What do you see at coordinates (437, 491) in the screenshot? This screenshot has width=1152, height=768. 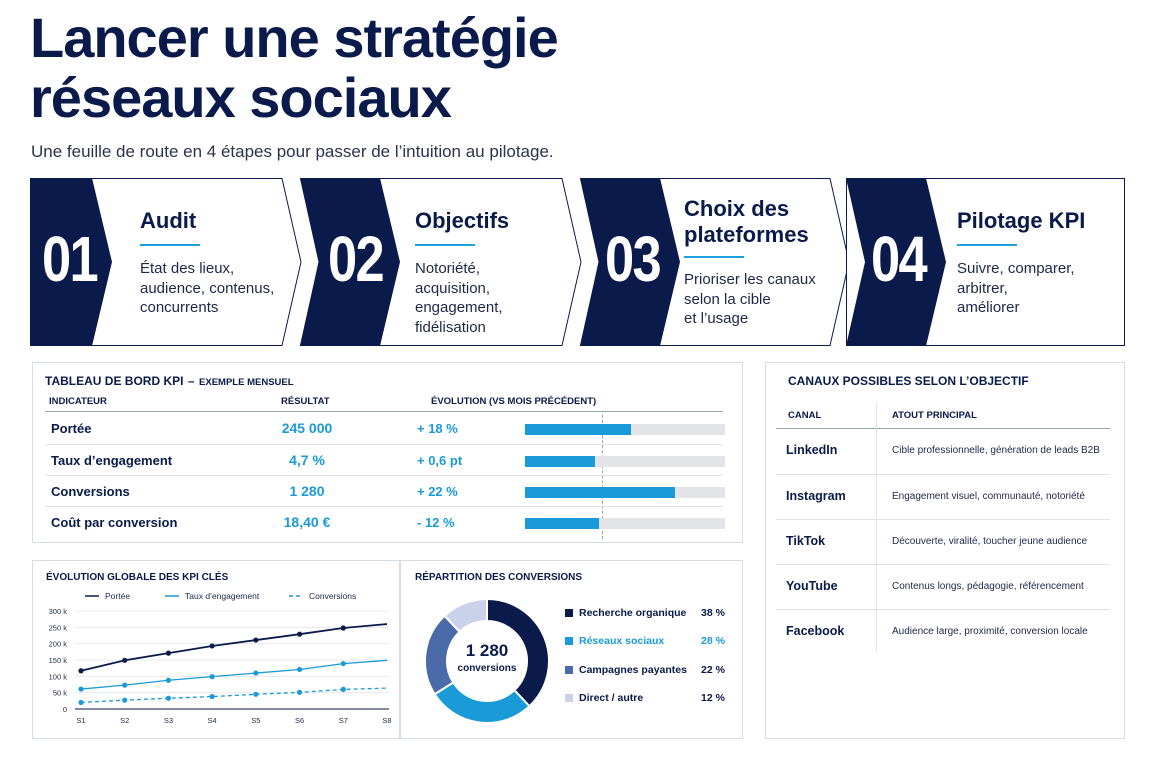 I see `kpi-evolution: + 22 %` at bounding box center [437, 491].